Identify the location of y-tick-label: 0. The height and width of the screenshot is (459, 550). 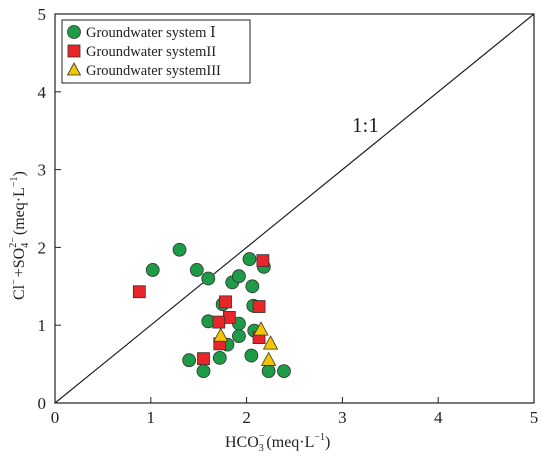
(42, 403).